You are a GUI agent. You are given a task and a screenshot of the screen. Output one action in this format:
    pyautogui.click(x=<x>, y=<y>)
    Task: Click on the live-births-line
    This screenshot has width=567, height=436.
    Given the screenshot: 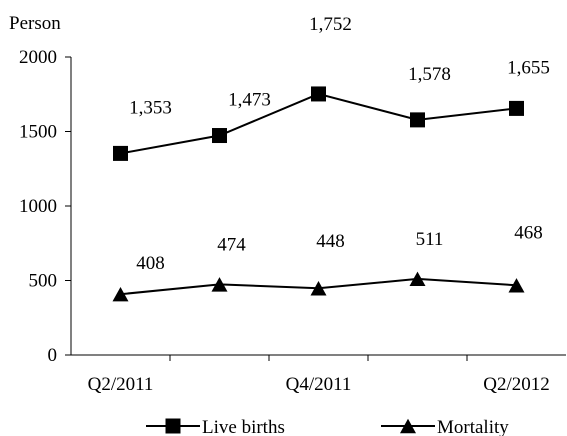 What is the action you would take?
    pyautogui.click(x=318, y=123)
    